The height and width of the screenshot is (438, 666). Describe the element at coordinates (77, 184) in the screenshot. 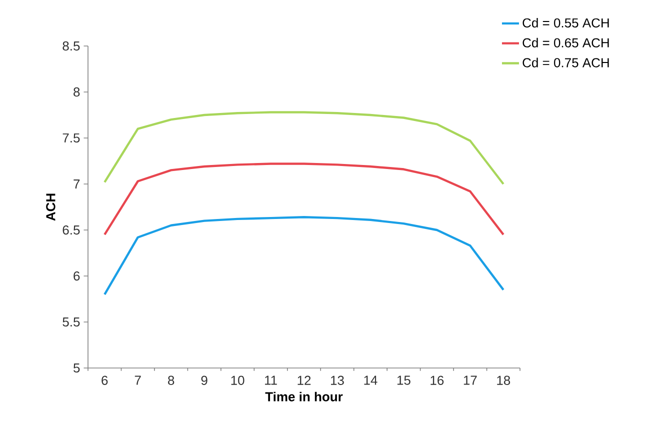

I see `y-tick-label: 7` at that location.